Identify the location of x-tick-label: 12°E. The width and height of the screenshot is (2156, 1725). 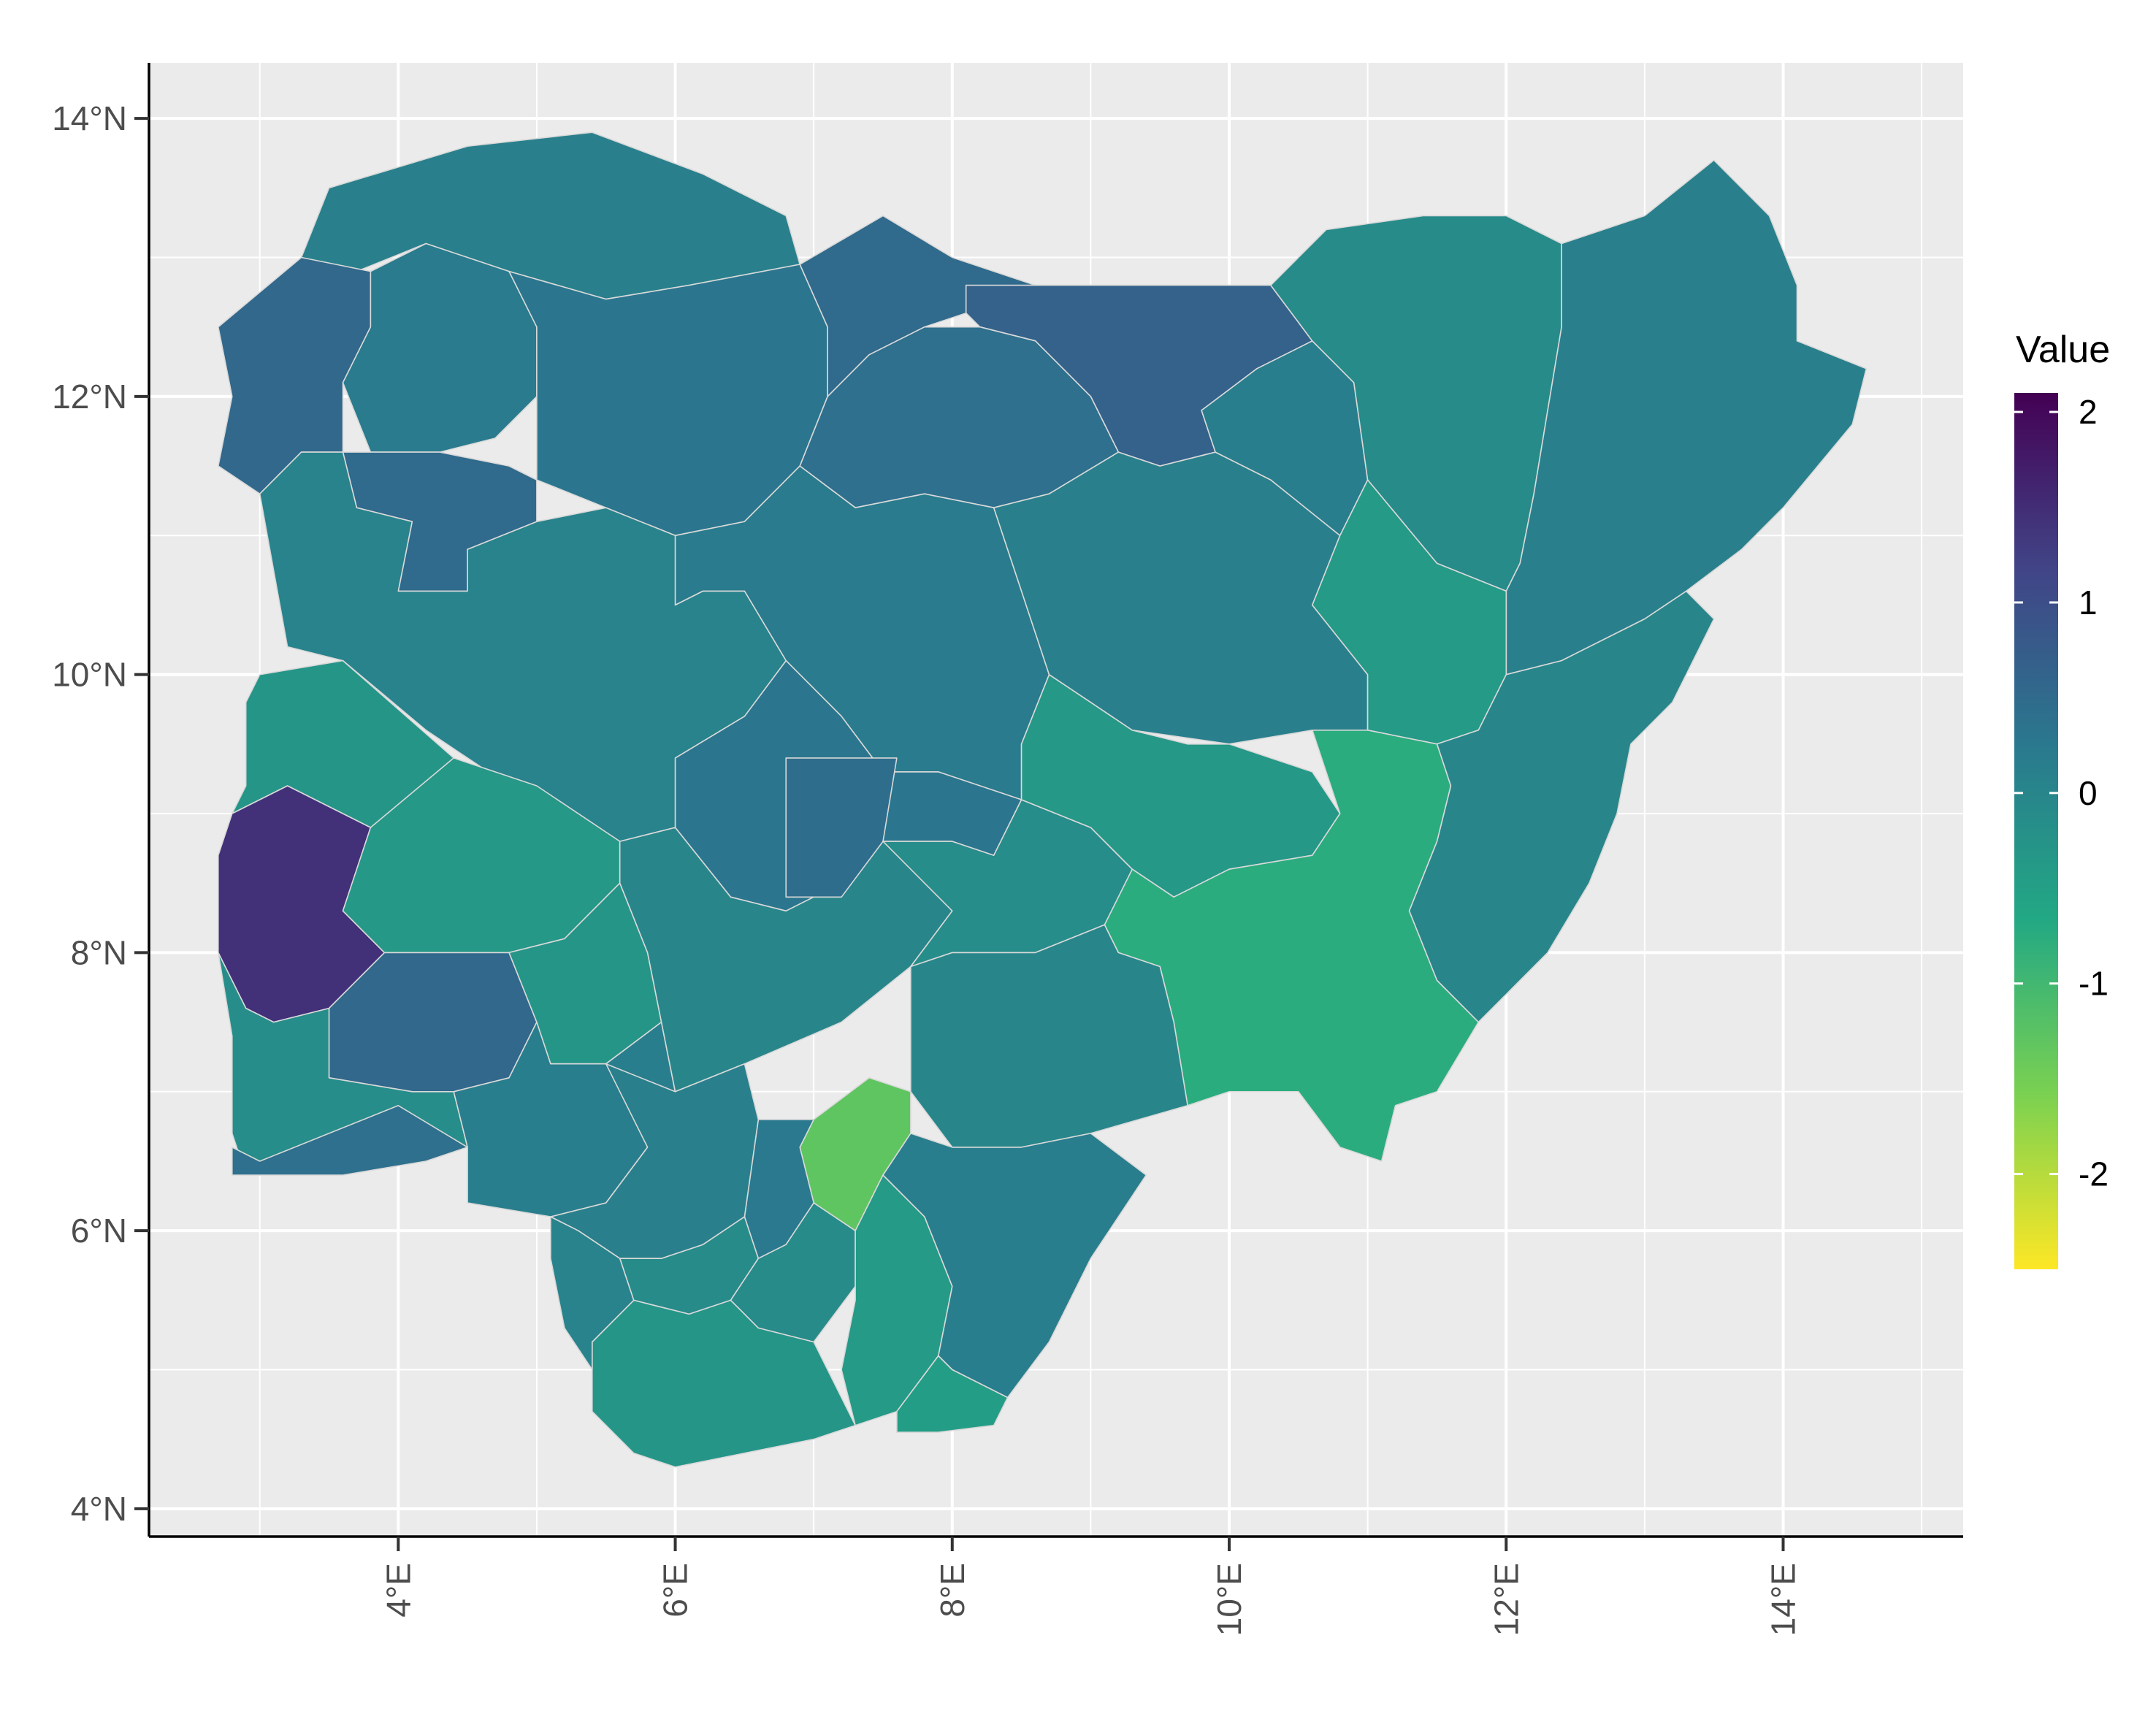
(1506, 1599).